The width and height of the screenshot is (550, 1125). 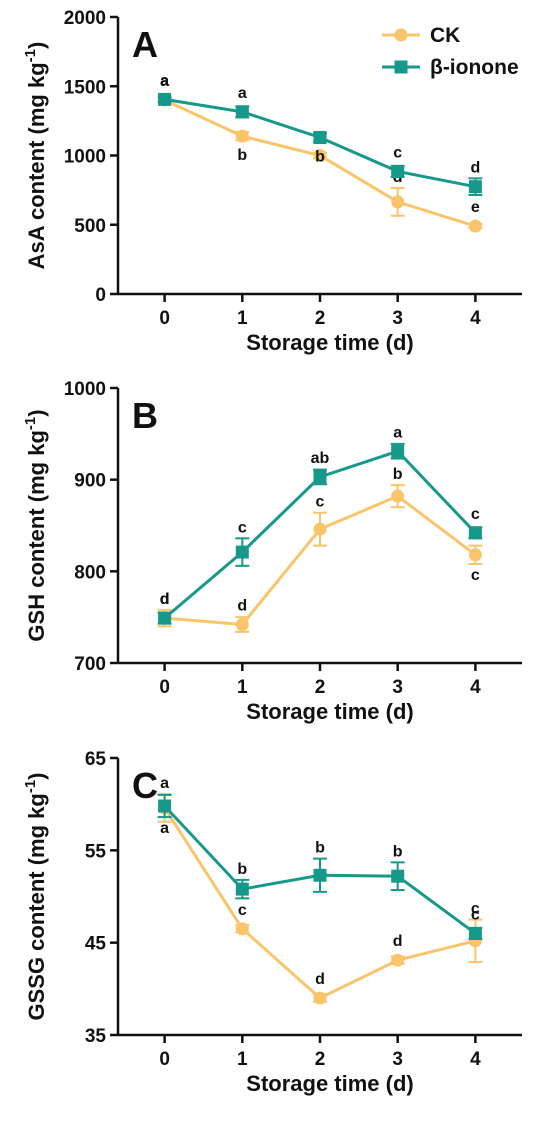 What do you see at coordinates (36, 535) in the screenshot?
I see `y-axis-title-main: GSH content (mg kg` at bounding box center [36, 535].